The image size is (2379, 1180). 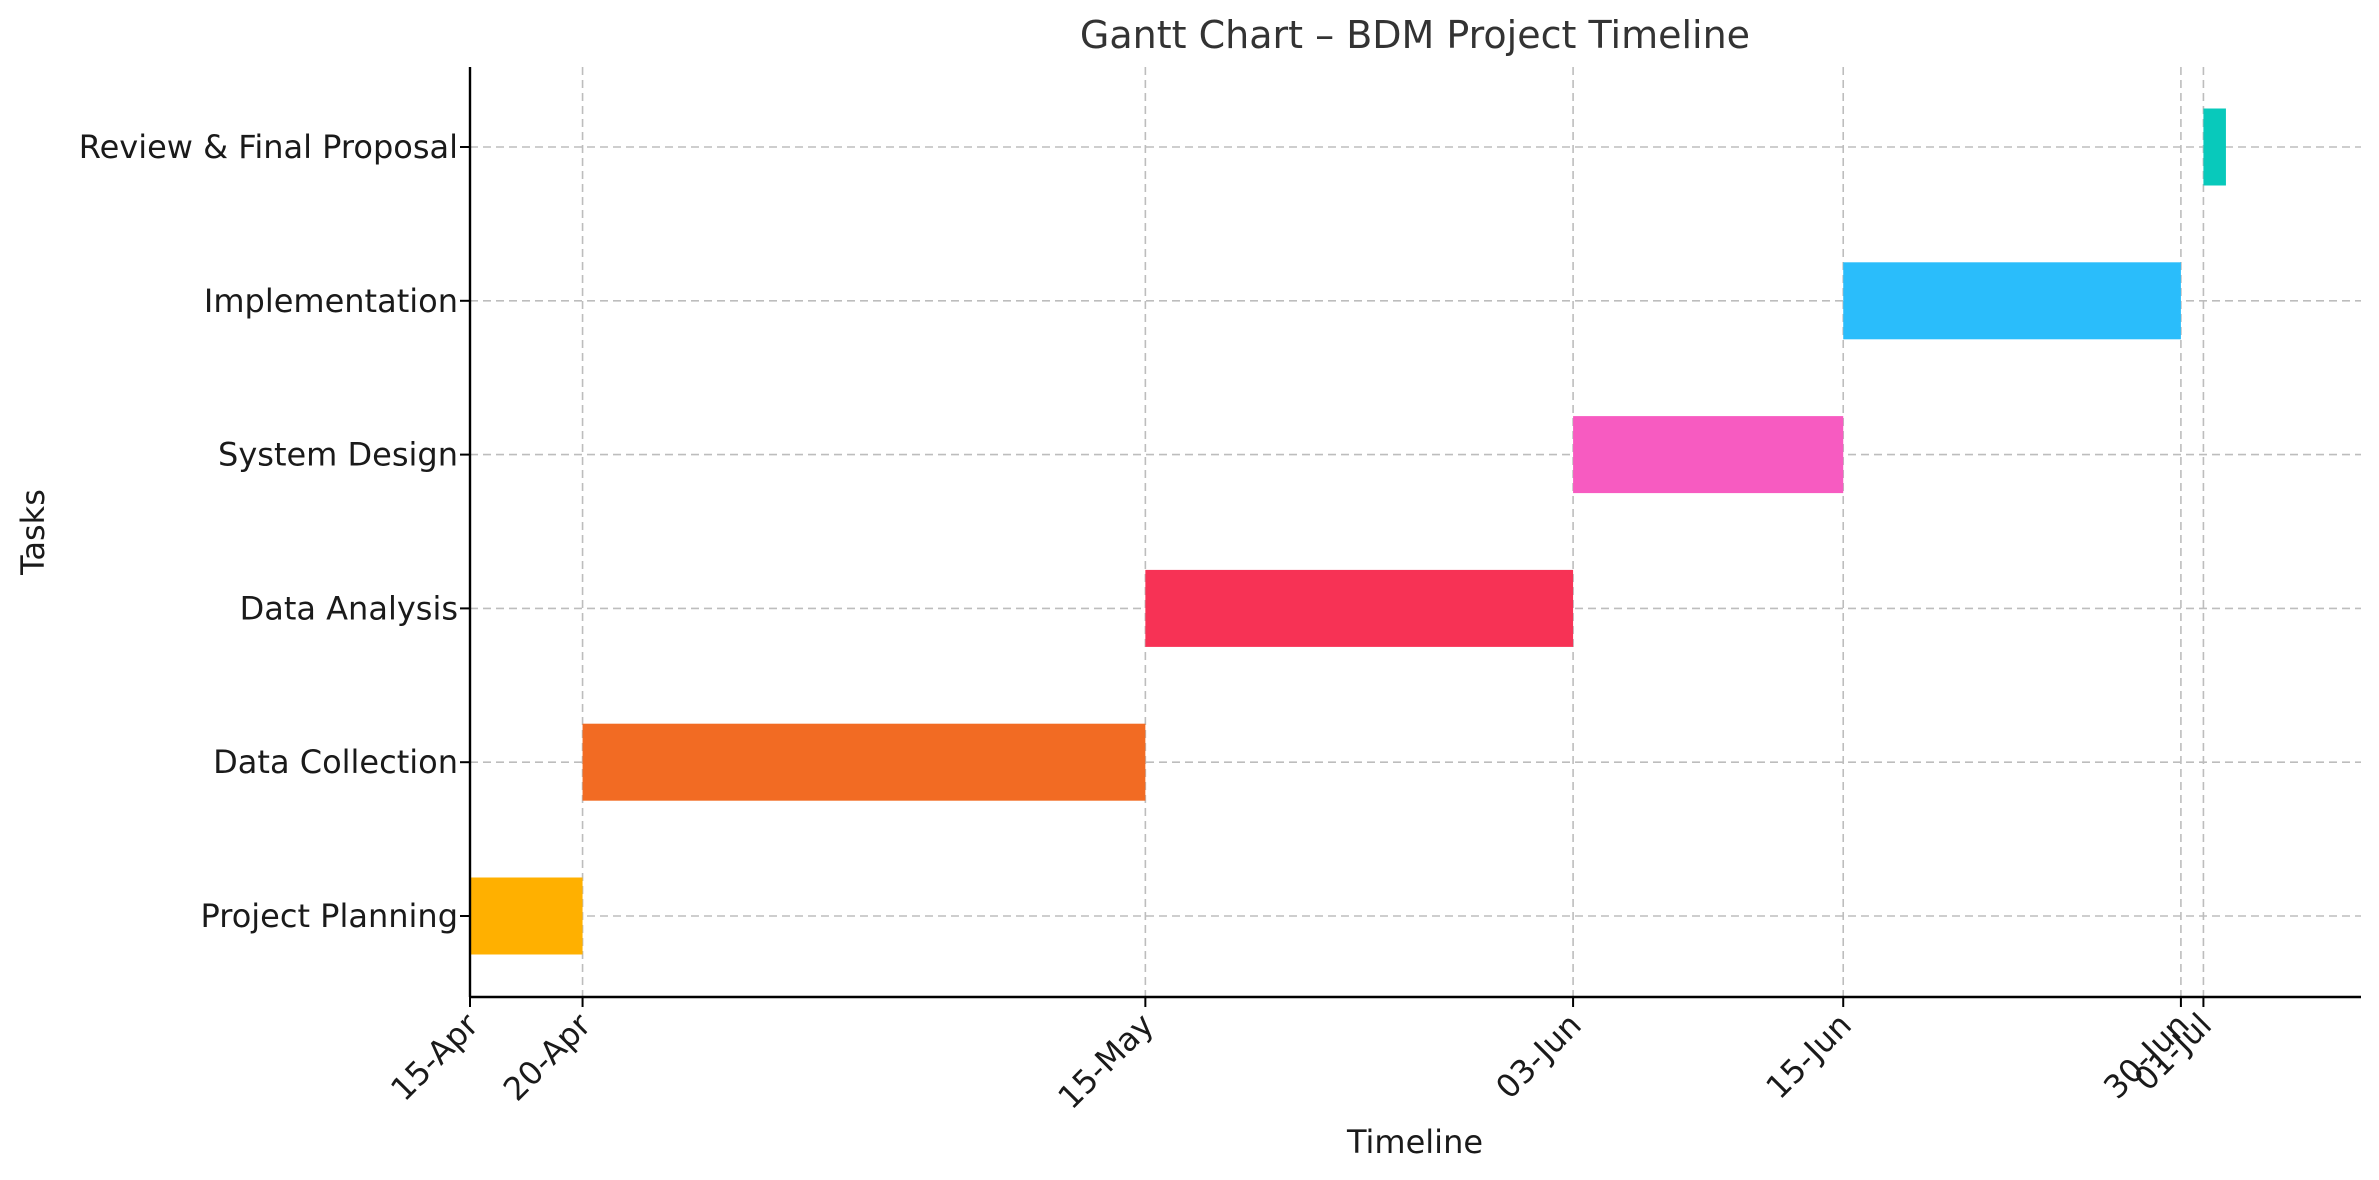 I want to click on y-axis-label: Tasks, so click(x=33, y=532).